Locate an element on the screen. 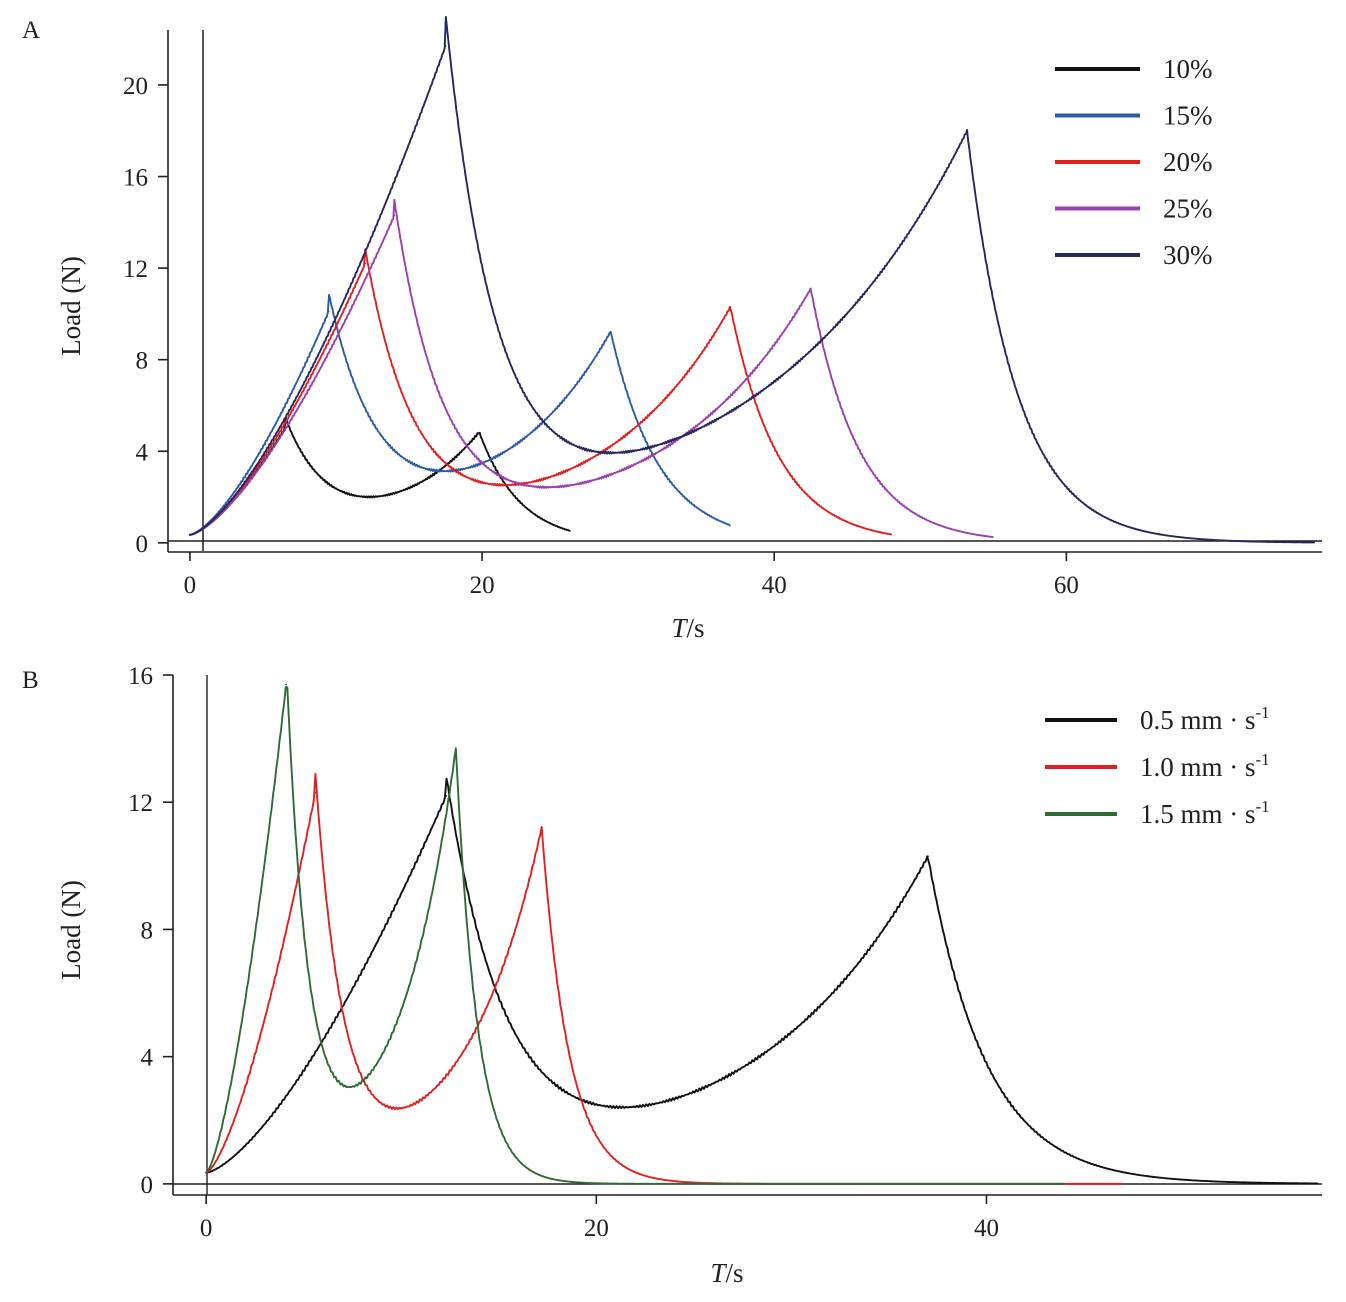 The width and height of the screenshot is (1346, 1302). legend-label: 15% is located at coordinates (1188, 116).